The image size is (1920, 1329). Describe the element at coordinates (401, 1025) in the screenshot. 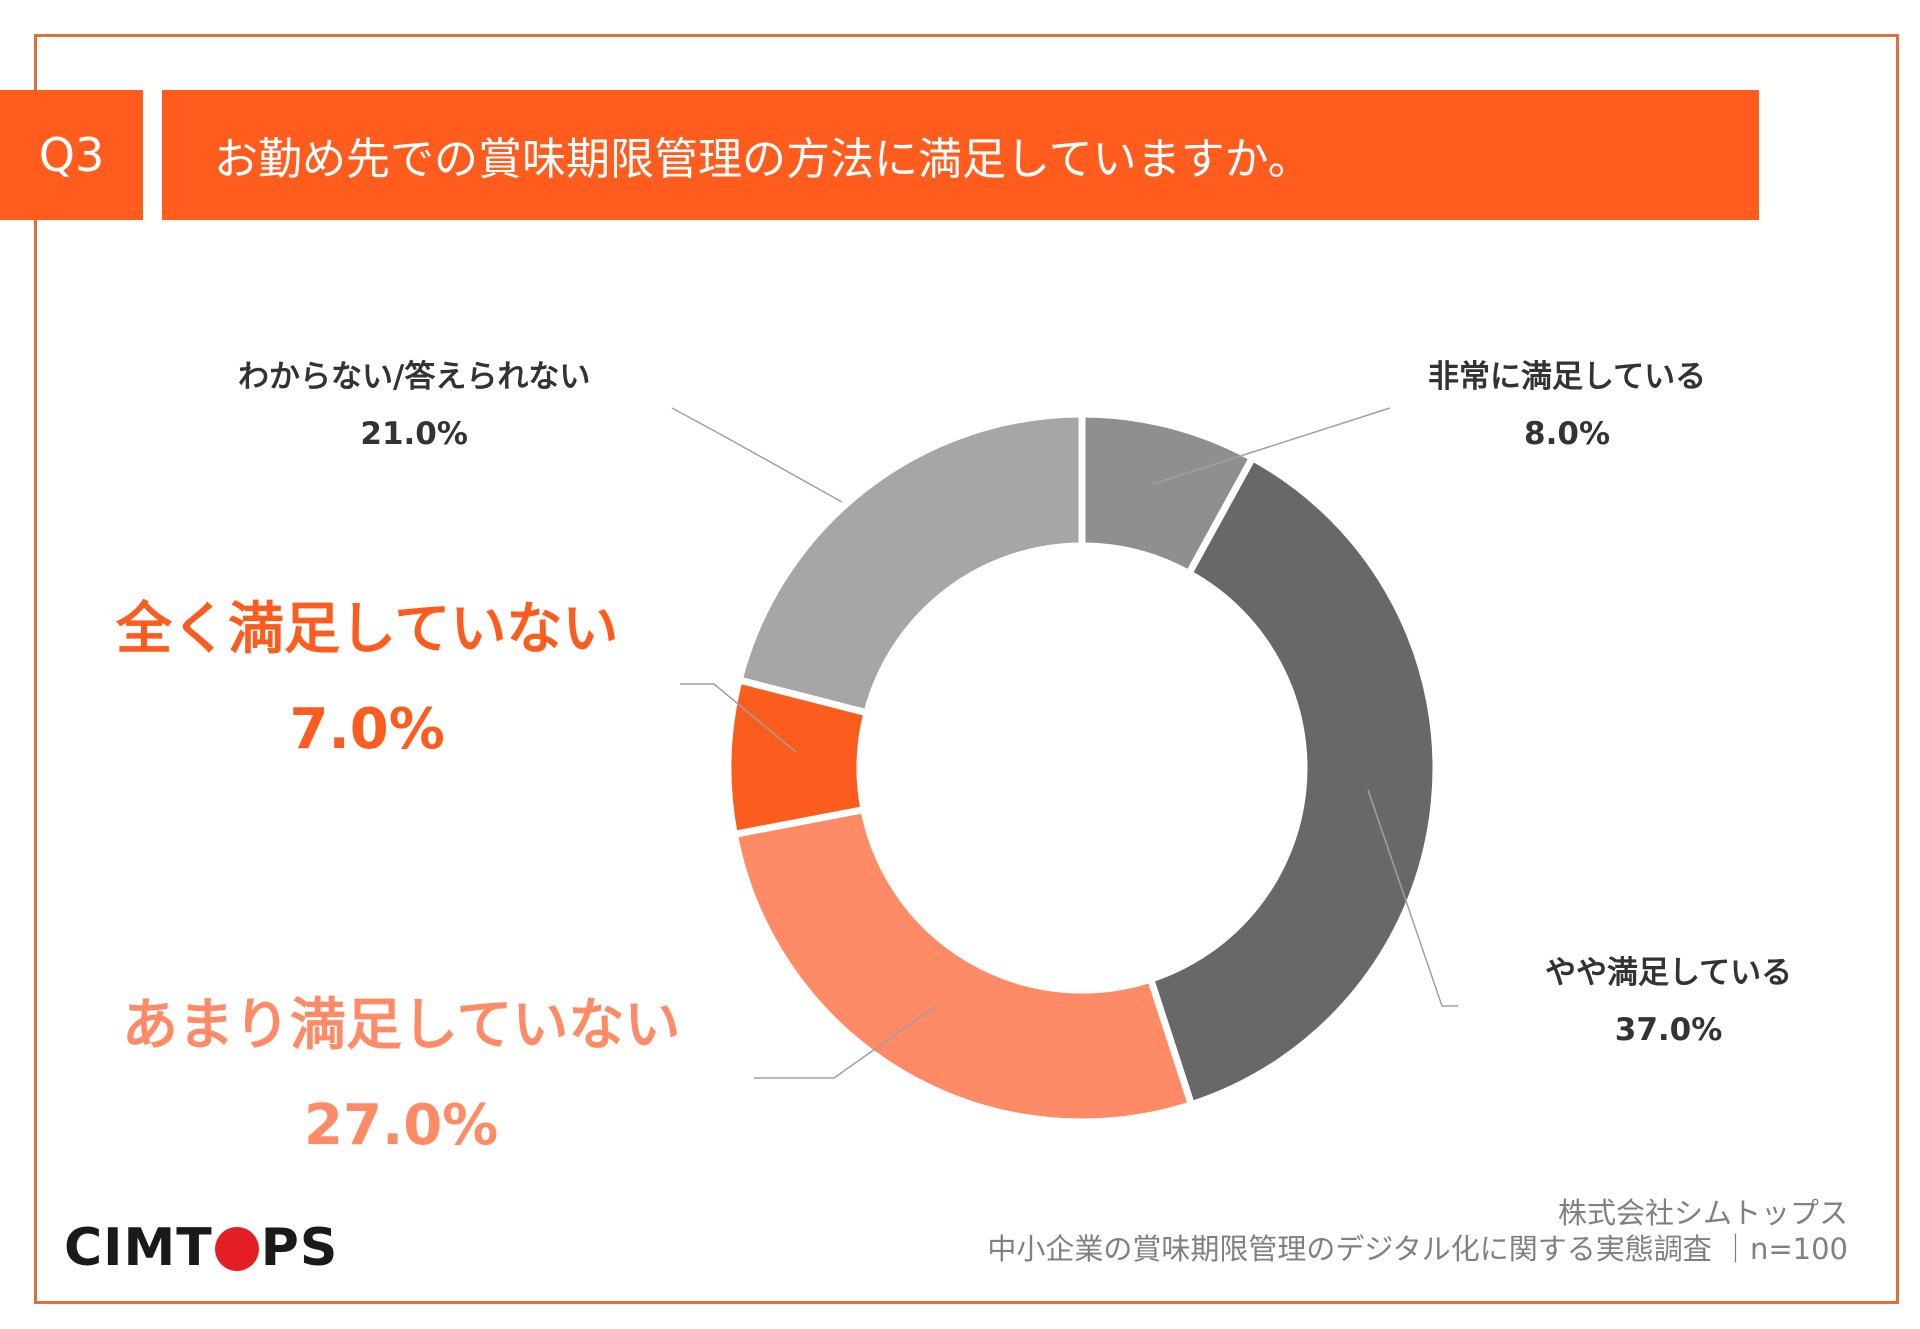

I see `label-not-very-satisfied-text: あまり満足していない` at that location.